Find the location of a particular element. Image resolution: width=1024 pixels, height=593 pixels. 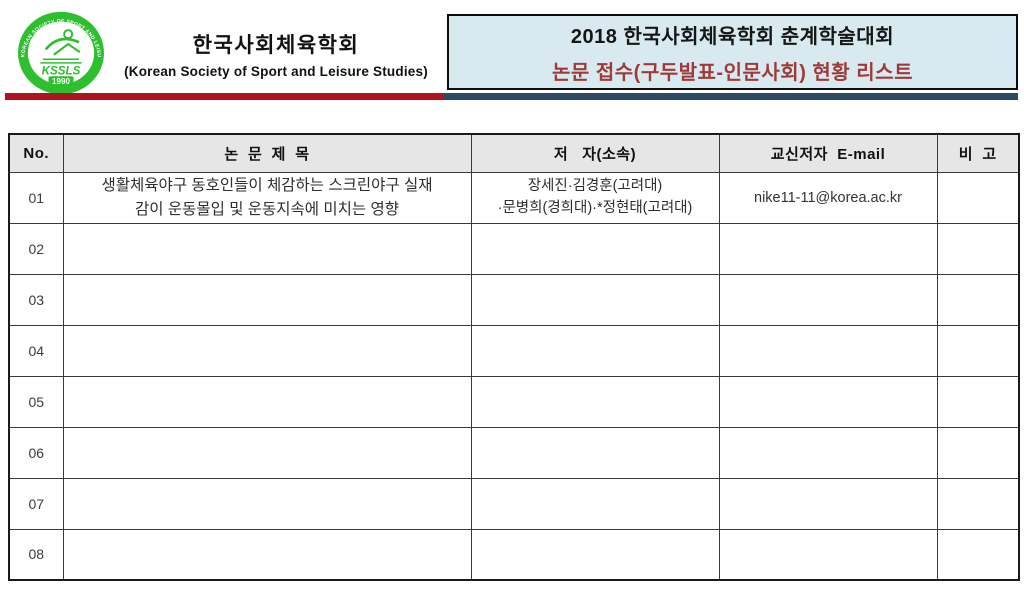

col-header-no: No. is located at coordinates (36, 153).